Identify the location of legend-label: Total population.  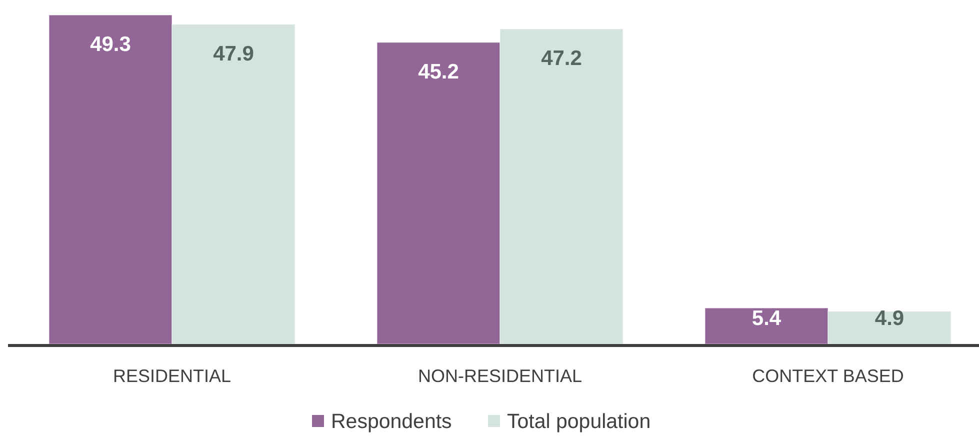
(579, 421).